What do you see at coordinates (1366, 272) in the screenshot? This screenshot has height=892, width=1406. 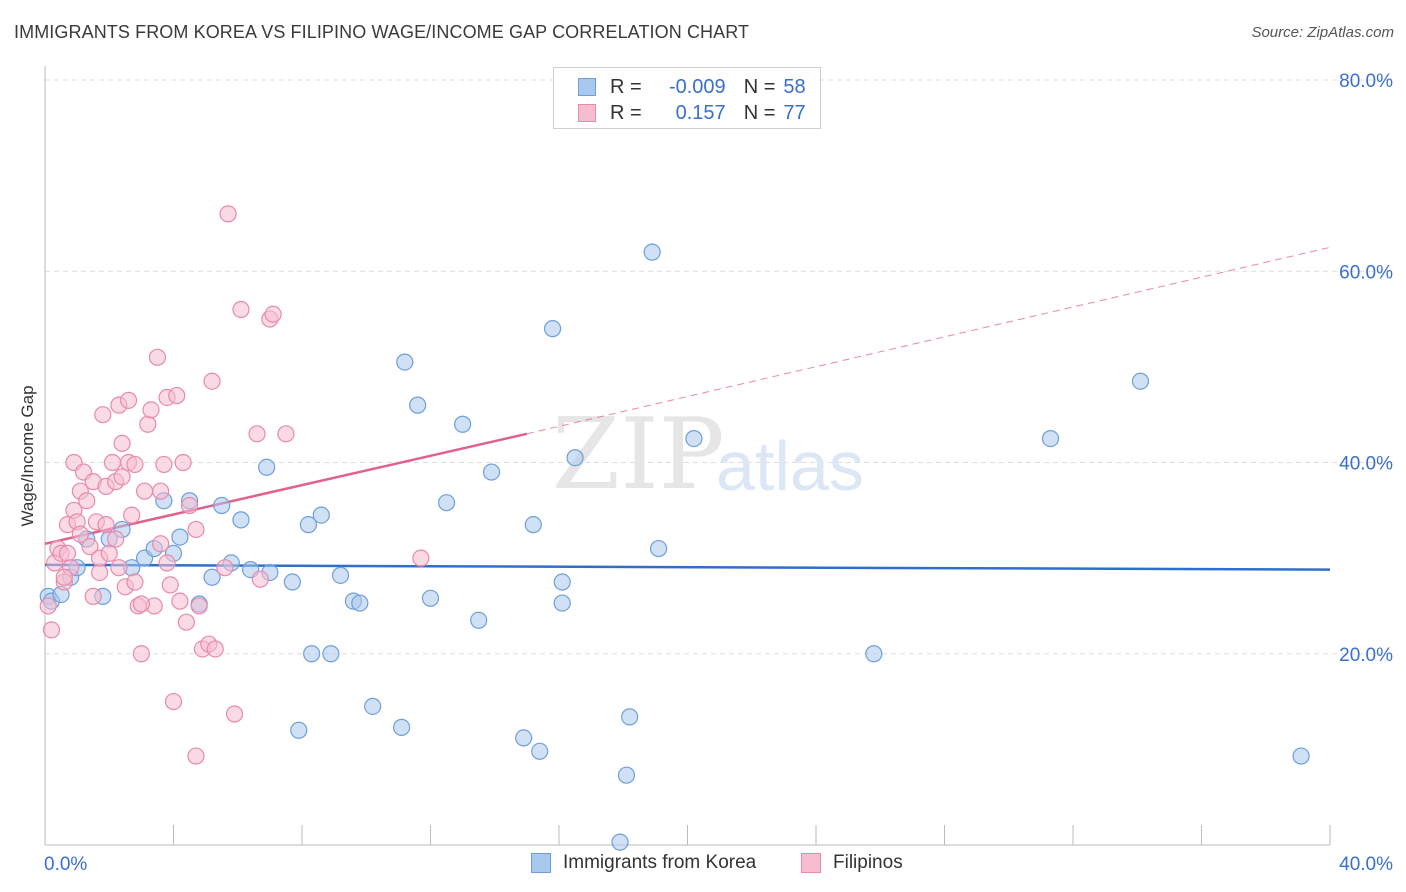 I see `y-tick-label: 60.0%` at bounding box center [1366, 272].